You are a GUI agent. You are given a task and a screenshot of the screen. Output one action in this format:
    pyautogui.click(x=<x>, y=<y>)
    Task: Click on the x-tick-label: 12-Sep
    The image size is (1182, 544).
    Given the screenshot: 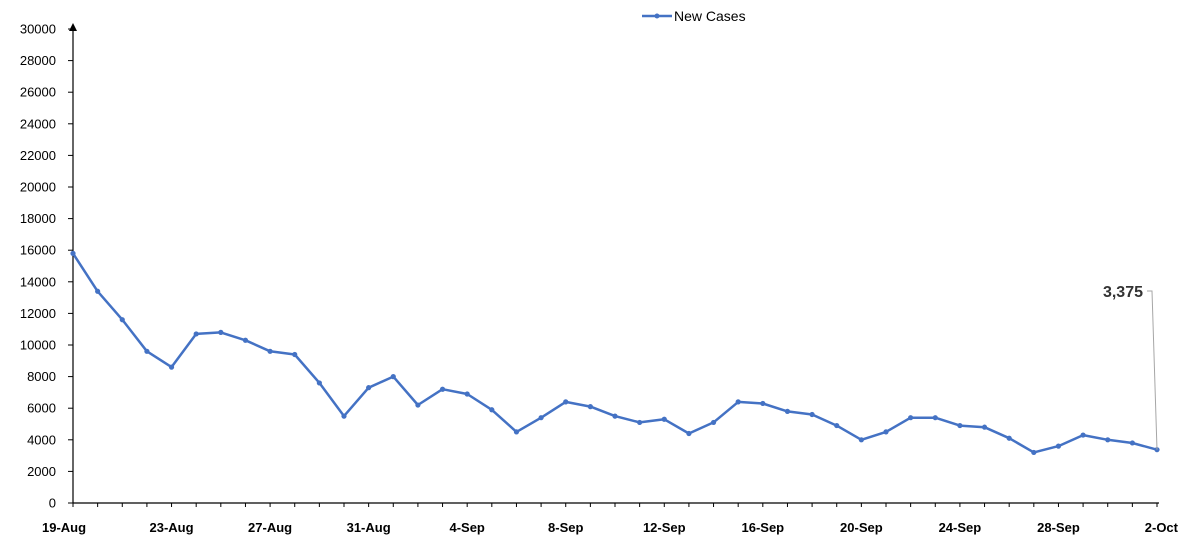 What is the action you would take?
    pyautogui.click(x=664, y=527)
    